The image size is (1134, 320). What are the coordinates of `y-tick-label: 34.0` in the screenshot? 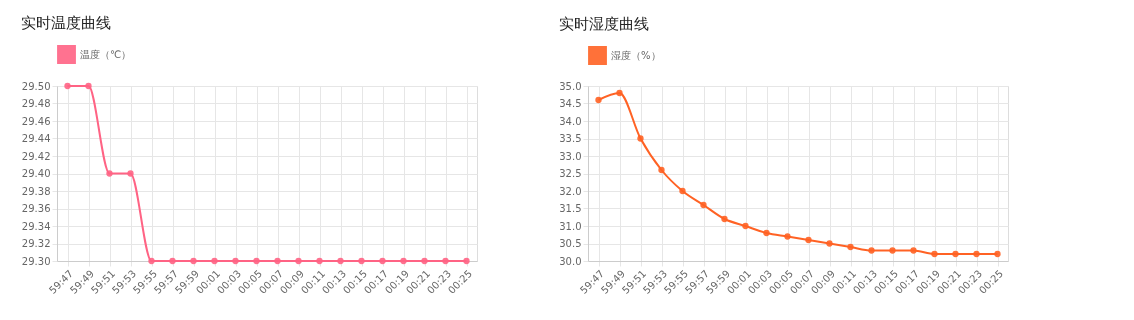 It's located at (570, 121).